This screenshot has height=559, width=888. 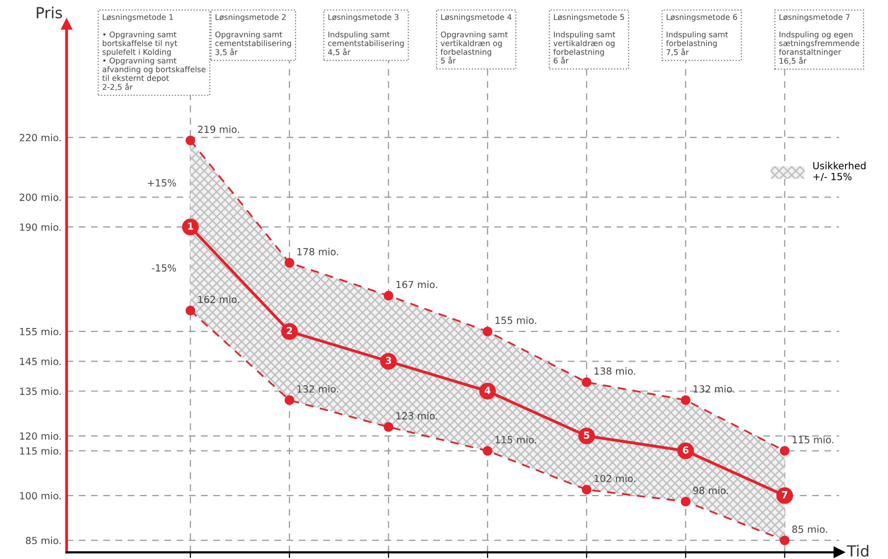 What do you see at coordinates (417, 284) in the screenshot?
I see `data-label: 167 mio.` at bounding box center [417, 284].